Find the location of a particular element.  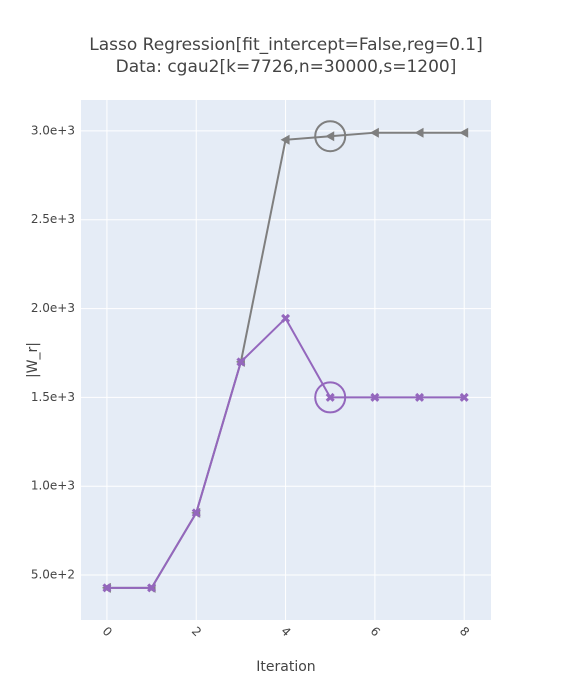

x-tick-label: 6 is located at coordinates (375, 631).